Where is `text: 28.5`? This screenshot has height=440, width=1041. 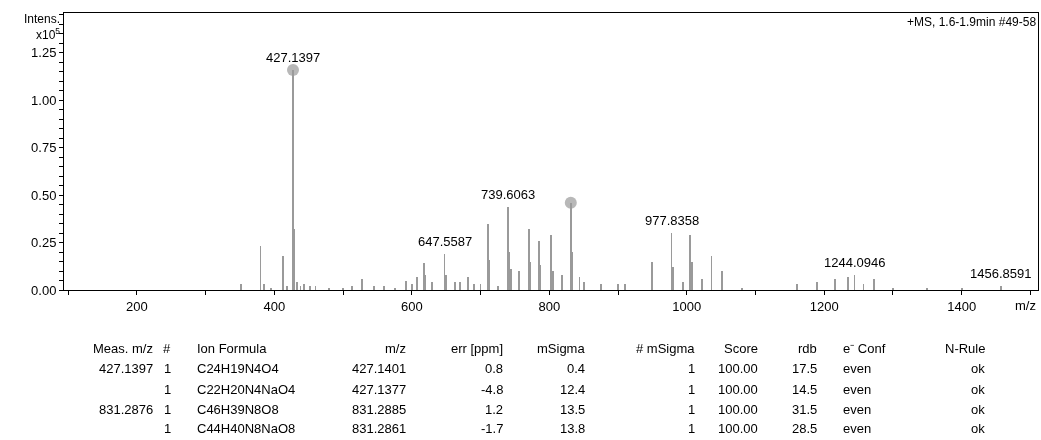 text: 28.5 is located at coordinates (805, 428).